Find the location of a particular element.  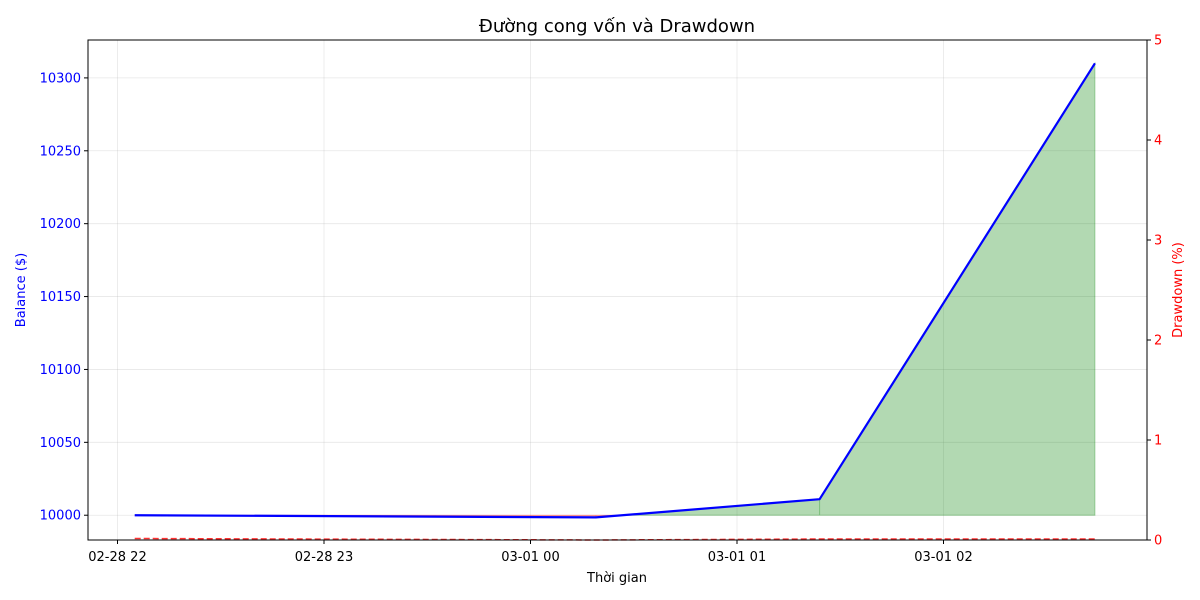

y-axis-left-ticks: 10000 10050 10100 10150 10200 10250 10300 is located at coordinates (64, 297).